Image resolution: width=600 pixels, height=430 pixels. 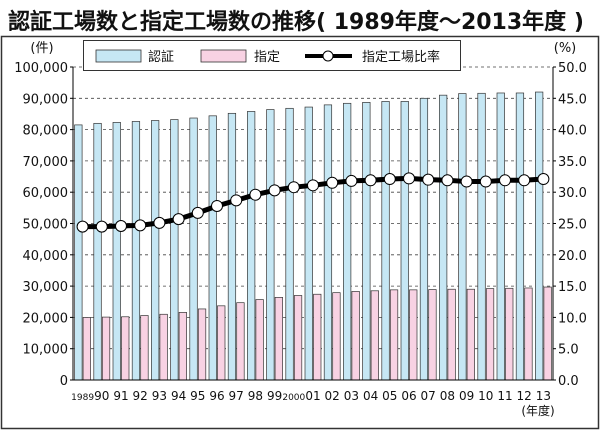 What do you see at coordinates (46, 162) in the screenshot?
I see `left-tick-label: 70,000` at bounding box center [46, 162].